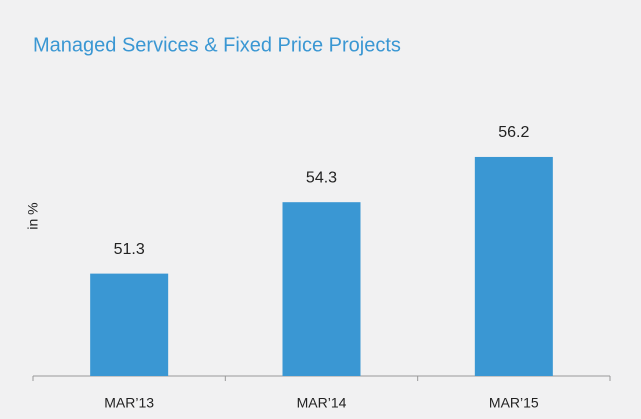 This screenshot has width=641, height=419. What do you see at coordinates (129, 403) in the screenshot?
I see `x-tick-label: MAR’13` at bounding box center [129, 403].